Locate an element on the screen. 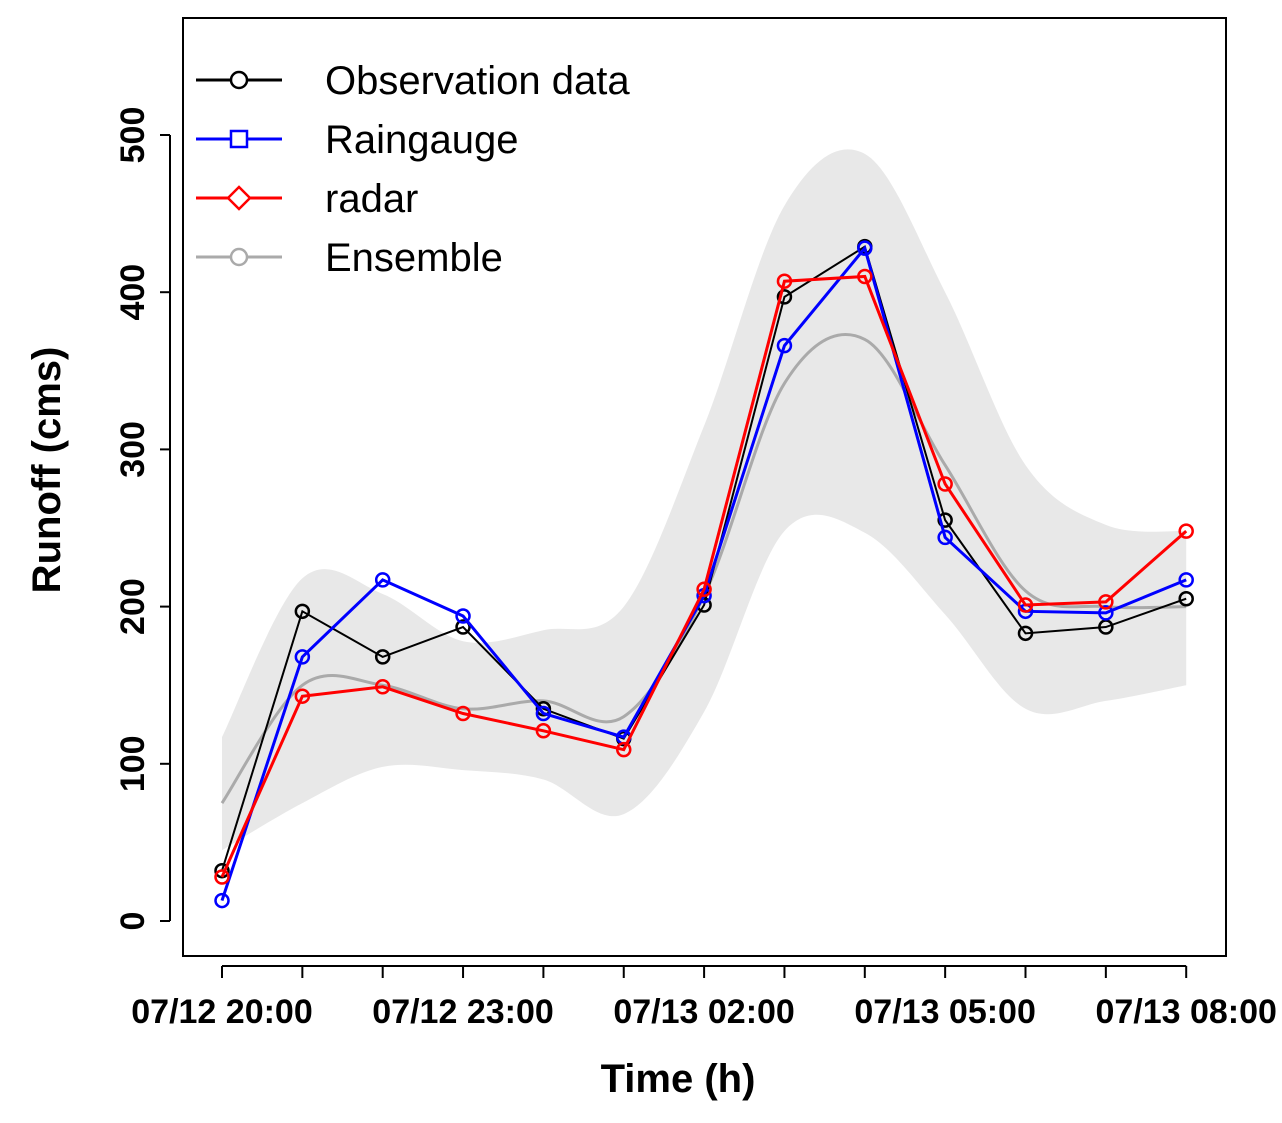 The image size is (1282, 1123). y-tick-label: 0 is located at coordinates (133, 921).